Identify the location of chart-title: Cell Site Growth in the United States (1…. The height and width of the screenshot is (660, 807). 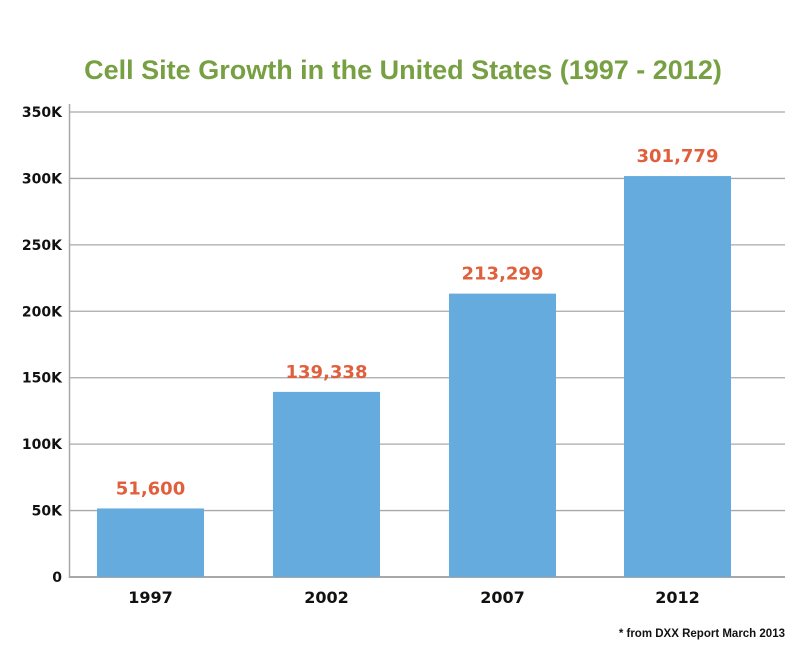
(403, 70).